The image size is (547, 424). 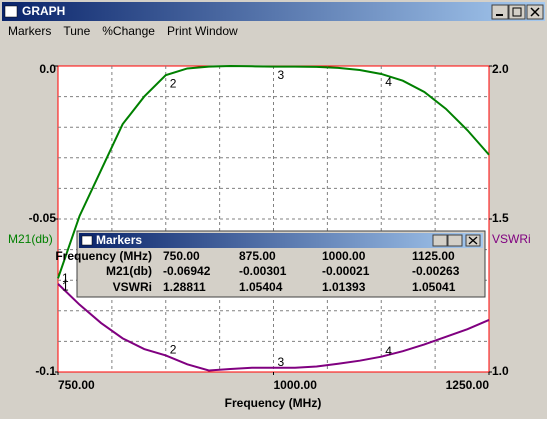 I want to click on menu-item: Print Window, so click(x=202, y=31).